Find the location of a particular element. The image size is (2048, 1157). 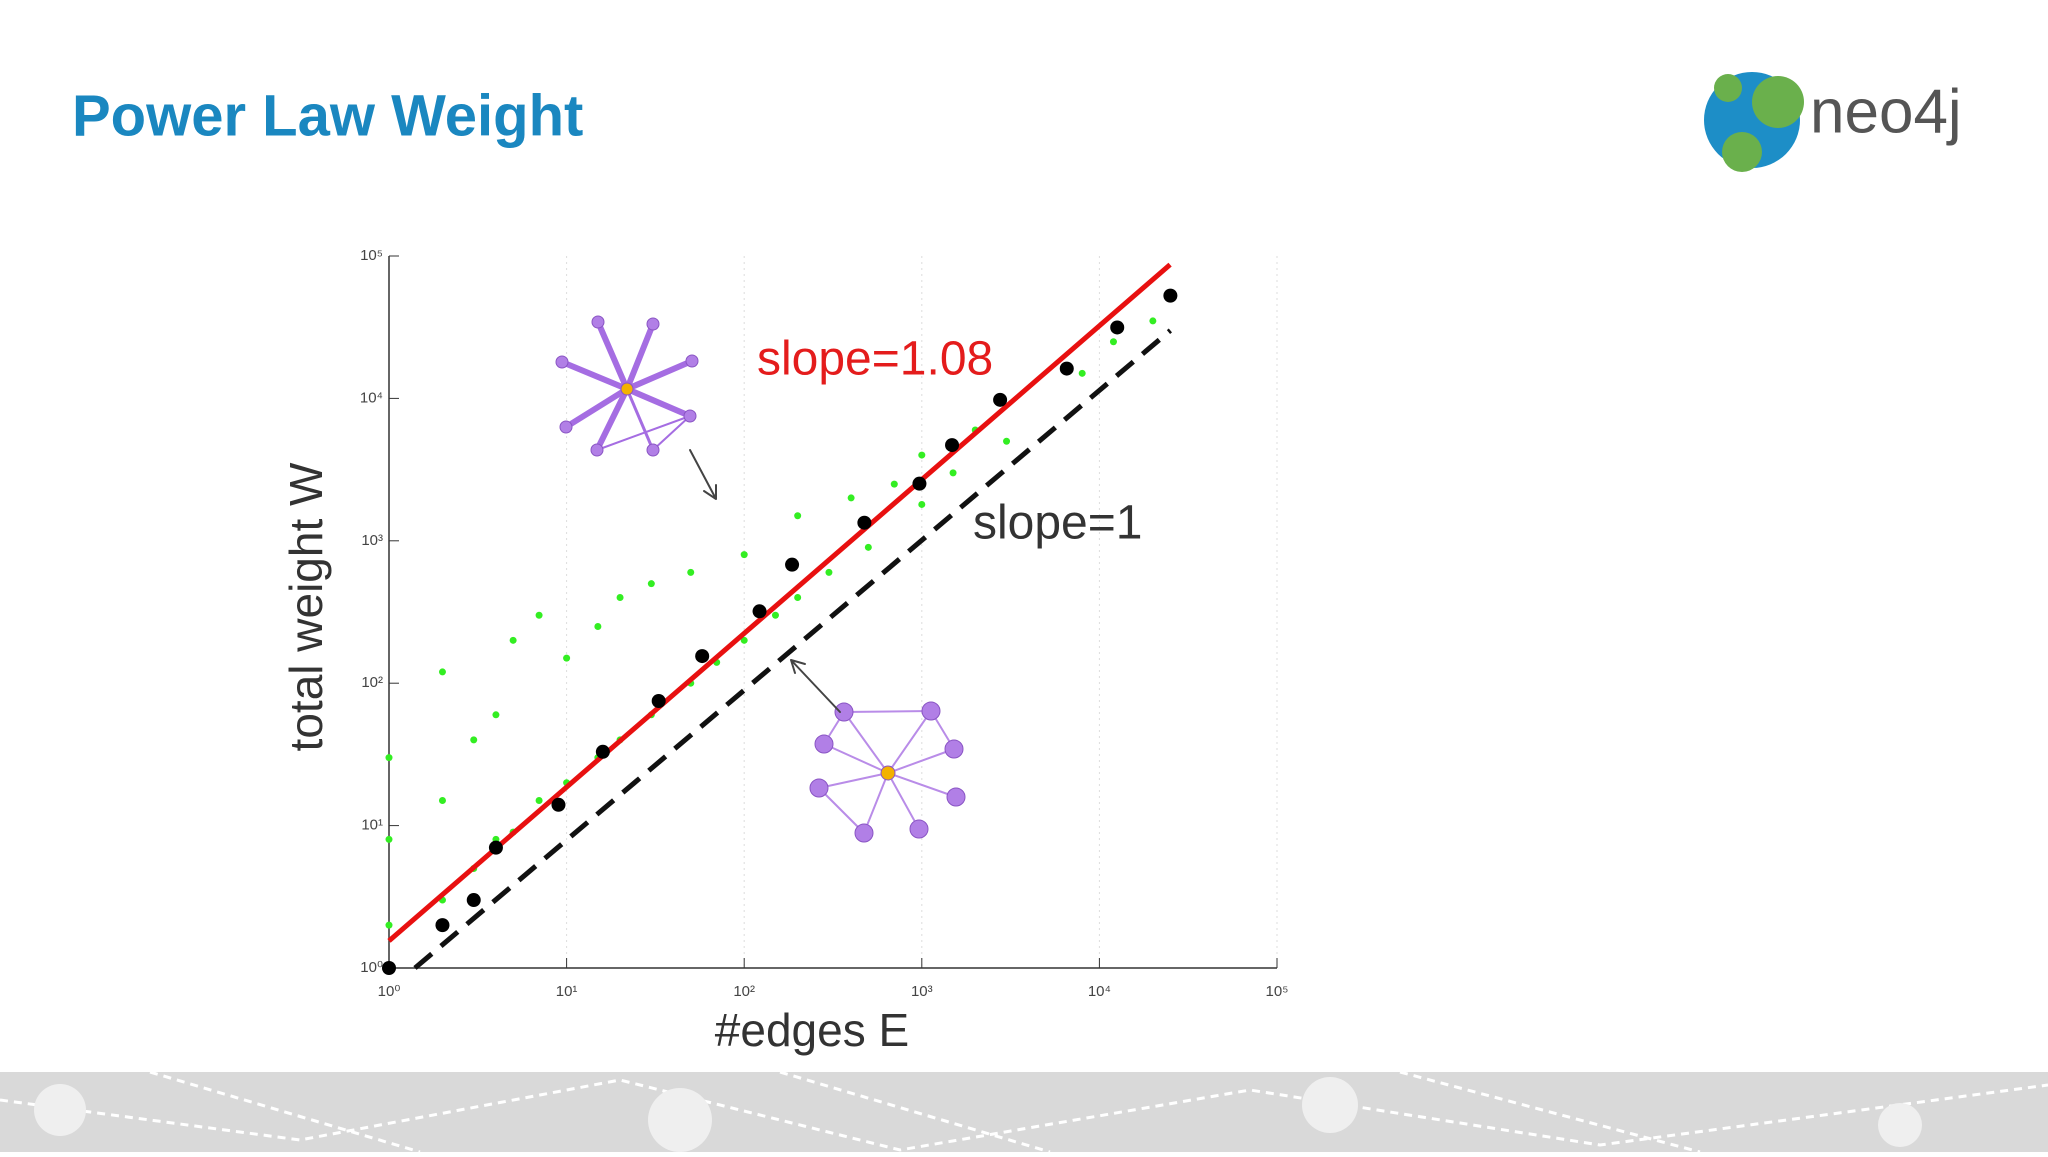

x-tick-label: 10⁵ is located at coordinates (1277, 991).